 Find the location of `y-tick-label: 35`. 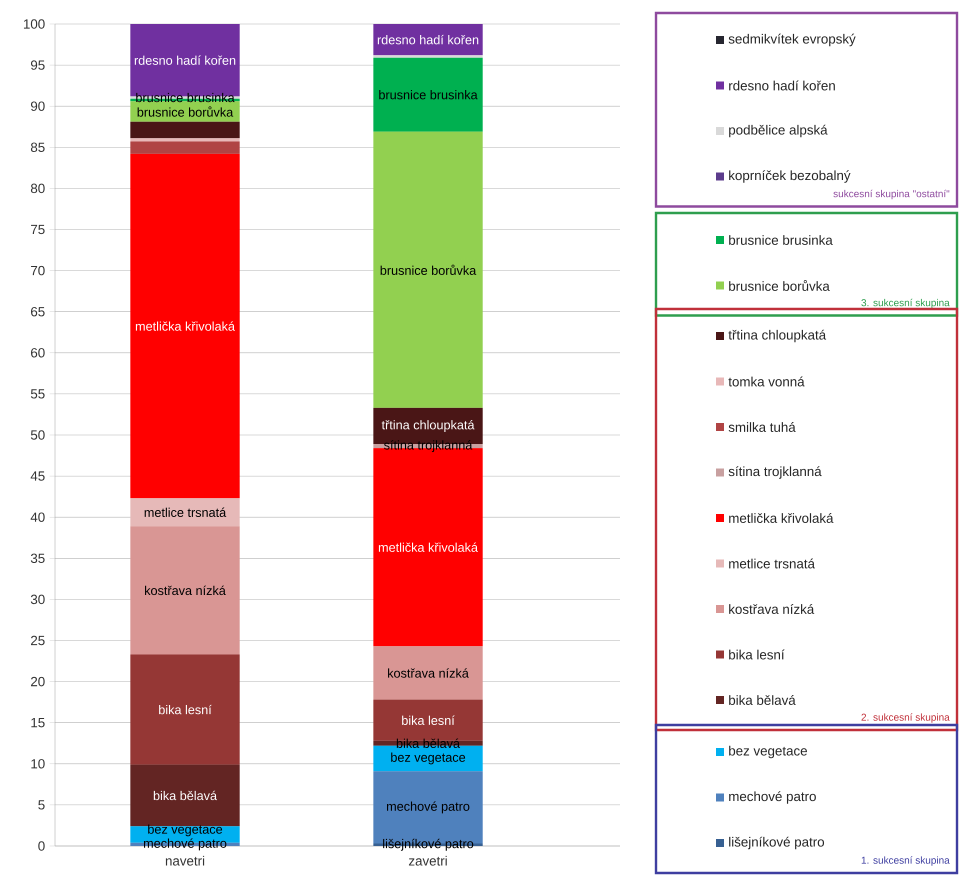

y-tick-label: 35 is located at coordinates (37, 559).